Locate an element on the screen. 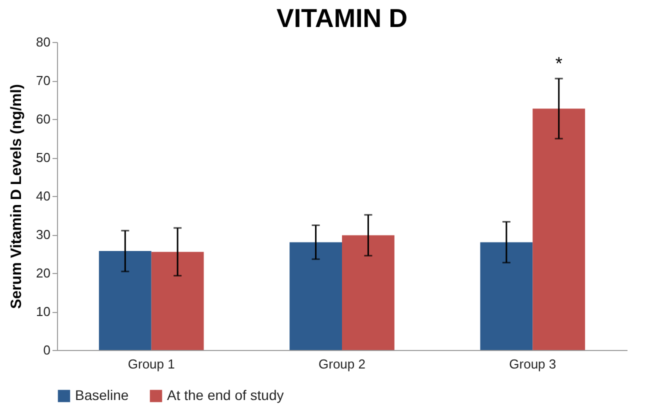 The width and height of the screenshot is (670, 420). x-tick-label: Group 2 is located at coordinates (342, 364).